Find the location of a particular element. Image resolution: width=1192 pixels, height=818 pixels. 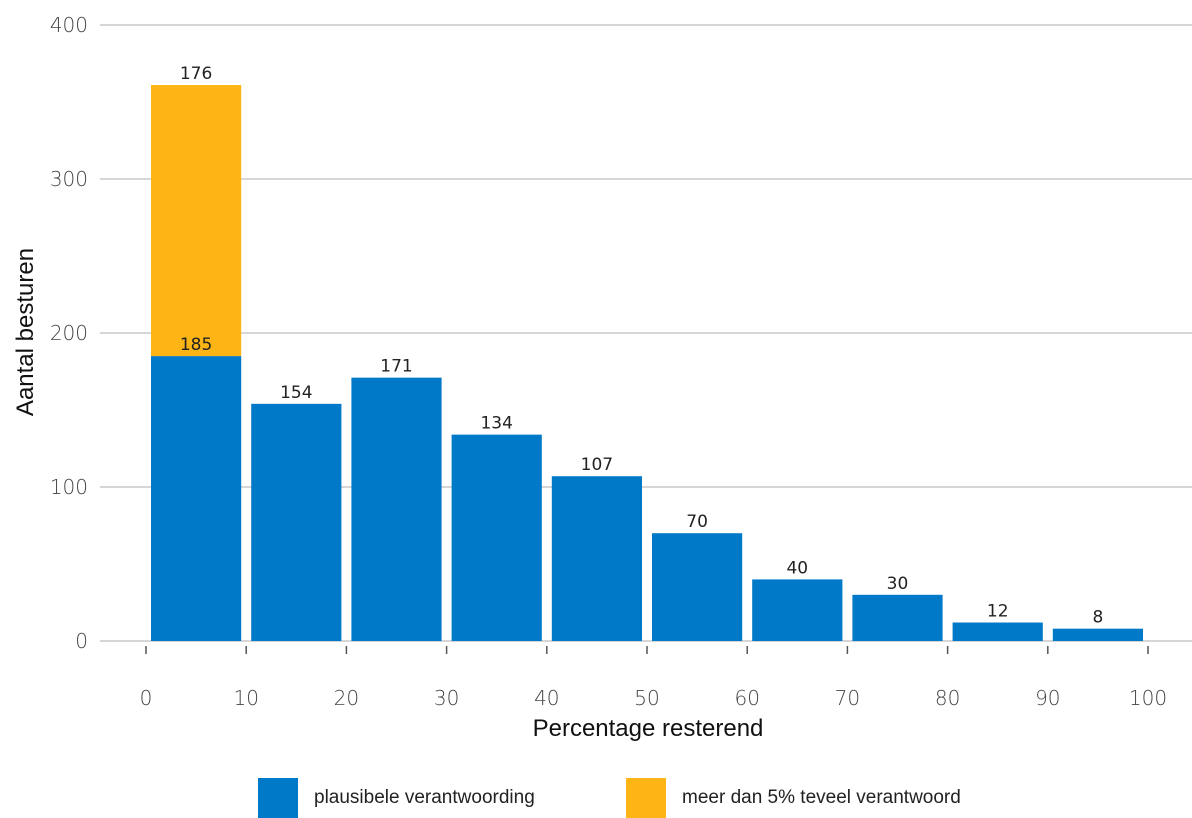

x-tick-label: 20 is located at coordinates (346, 698).